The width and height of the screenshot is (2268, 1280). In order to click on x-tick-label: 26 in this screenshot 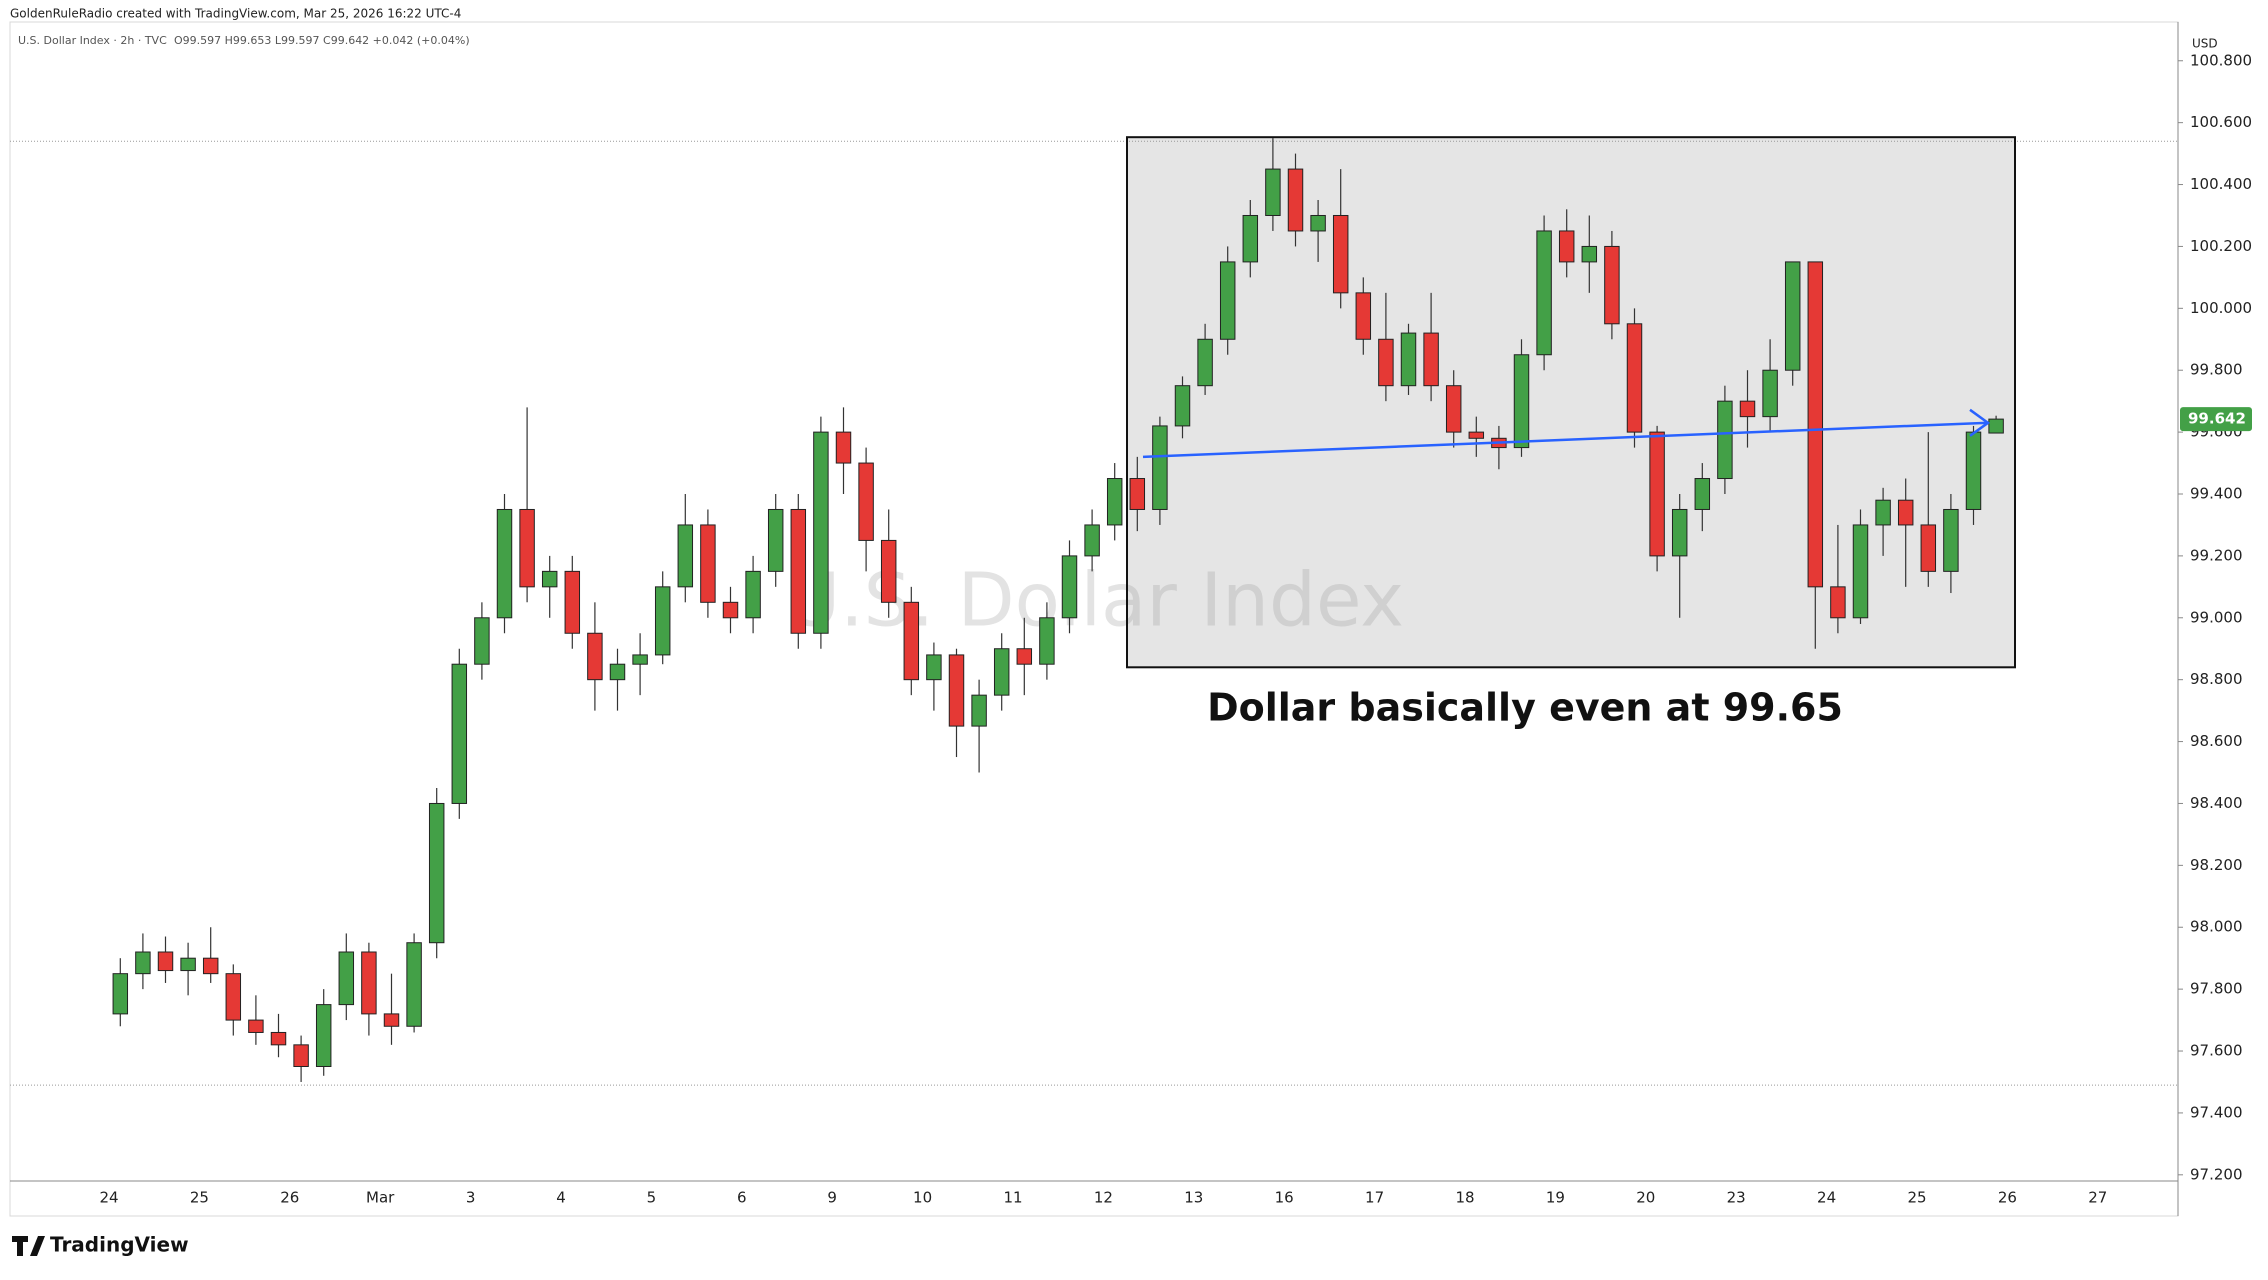, I will do `click(2007, 1198)`.